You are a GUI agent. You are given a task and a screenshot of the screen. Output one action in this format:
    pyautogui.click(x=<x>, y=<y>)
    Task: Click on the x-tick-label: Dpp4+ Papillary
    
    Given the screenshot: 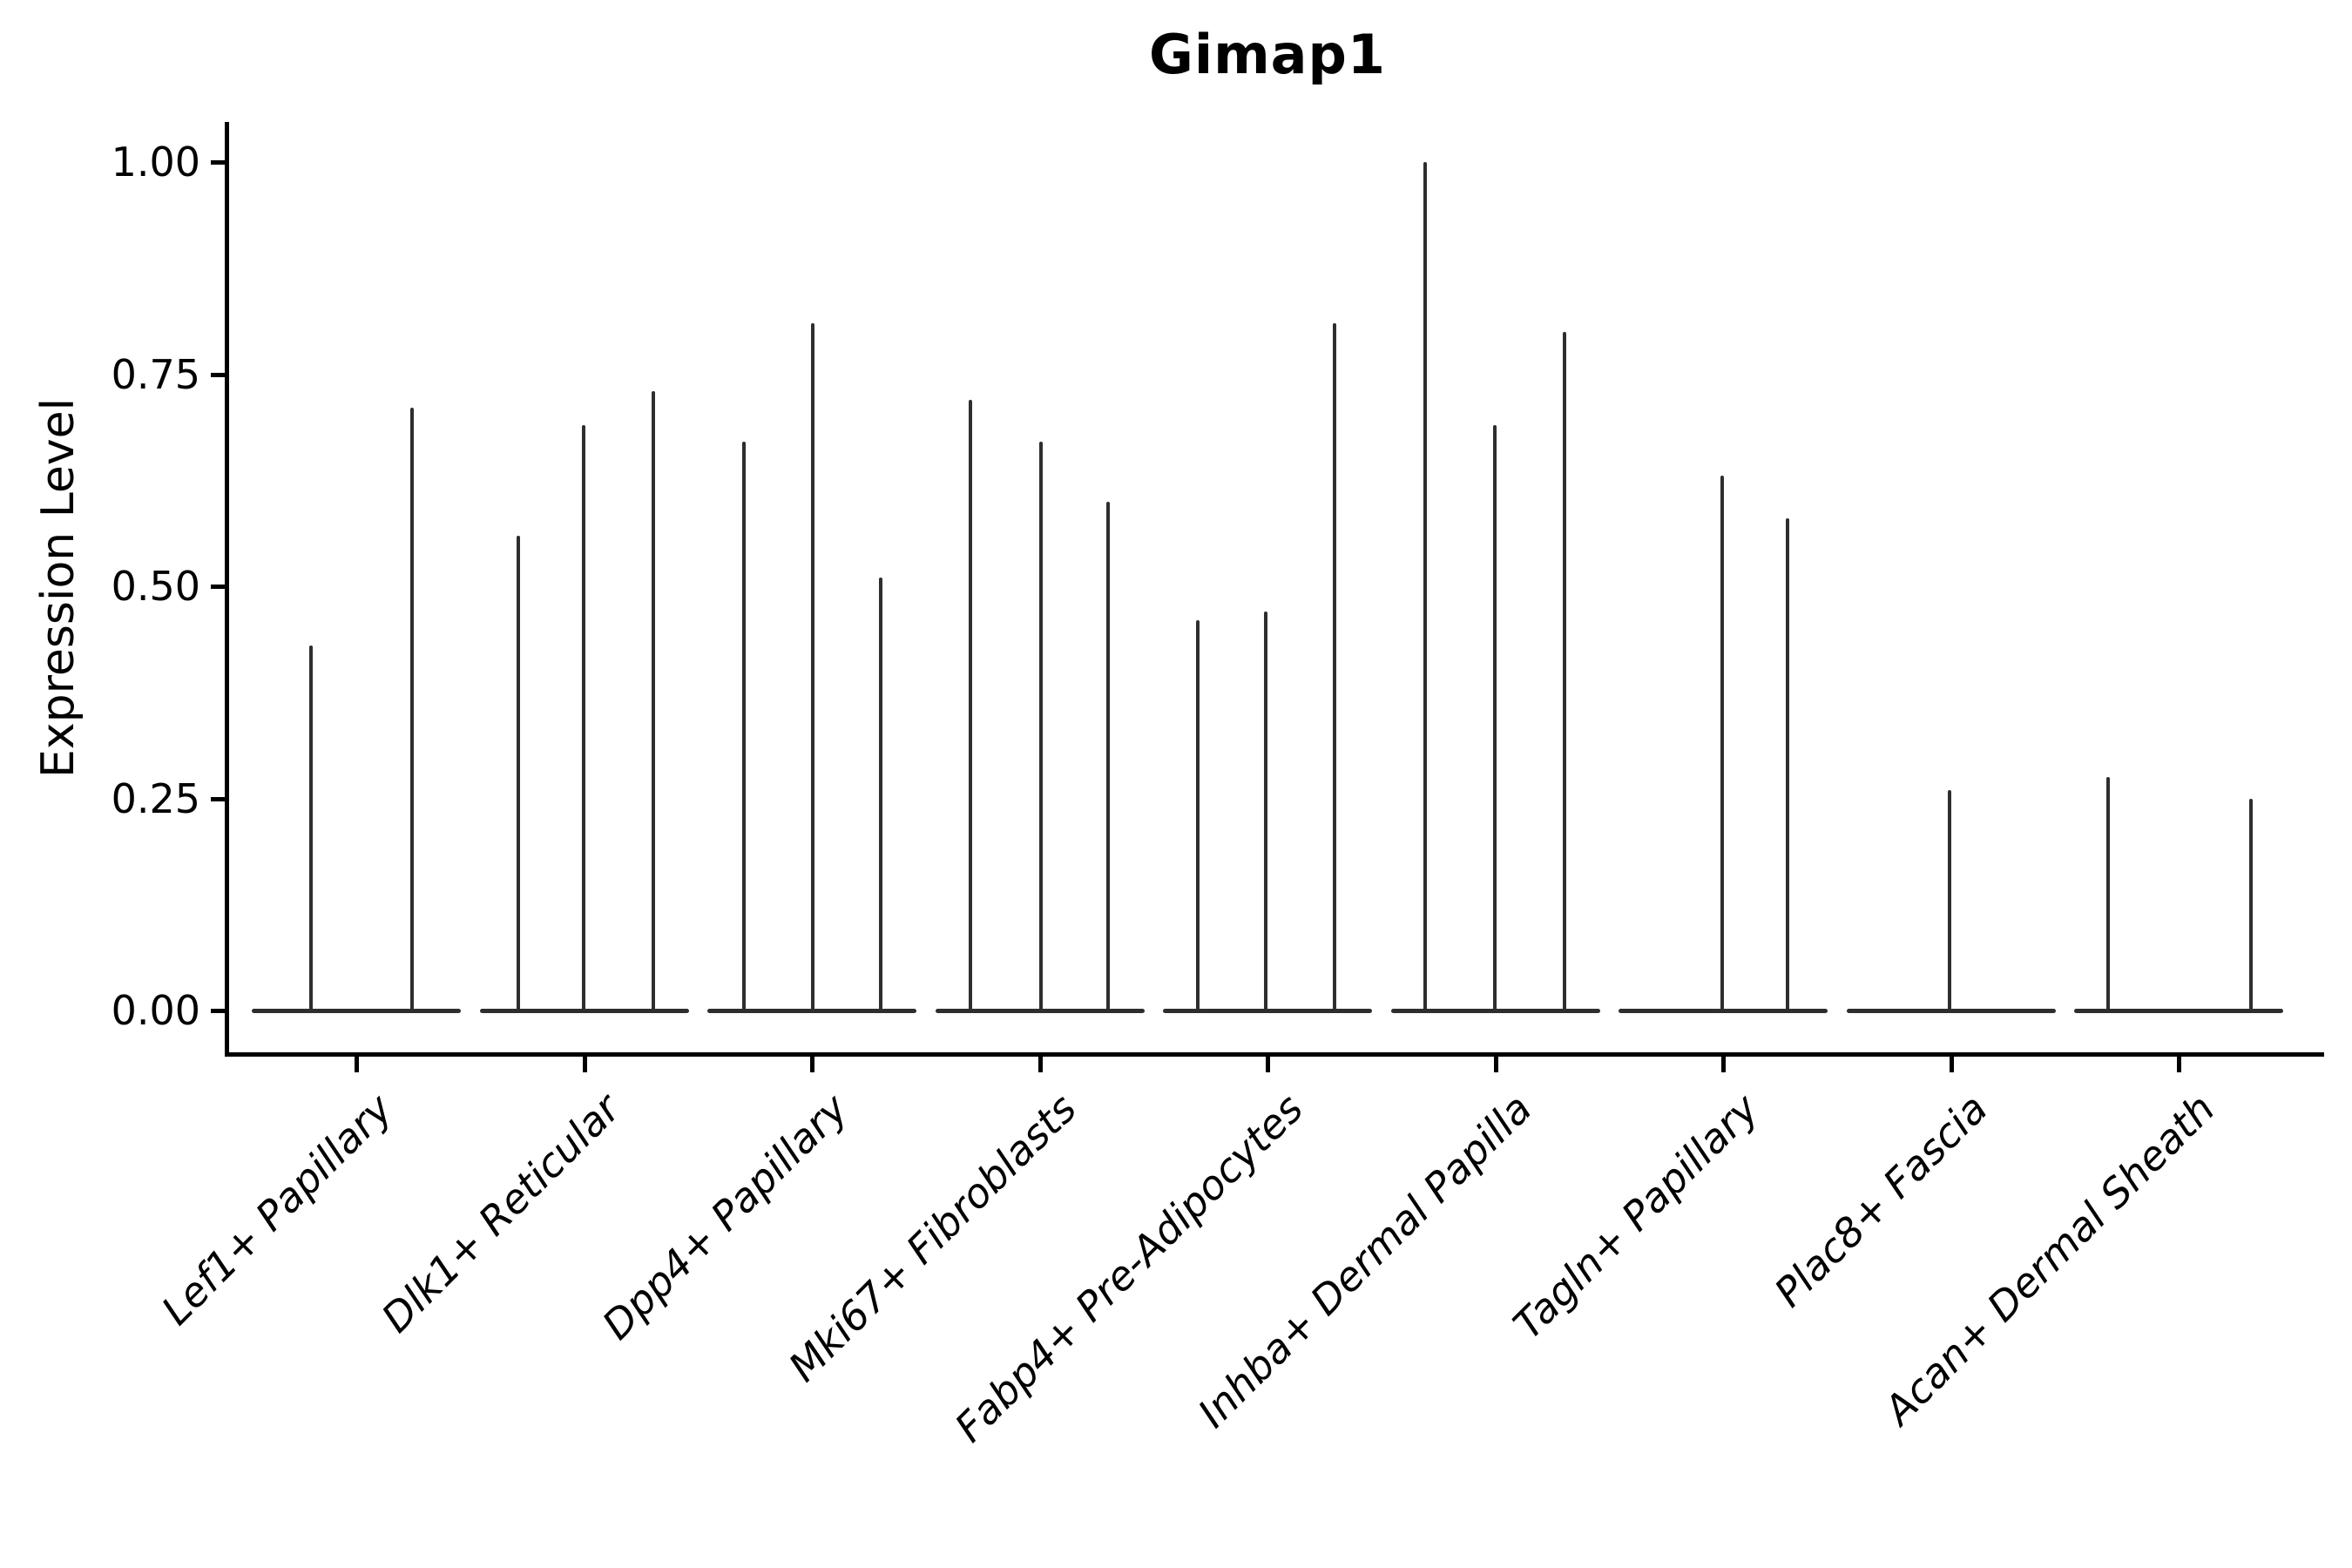 What is the action you would take?
    pyautogui.click(x=724, y=1216)
    